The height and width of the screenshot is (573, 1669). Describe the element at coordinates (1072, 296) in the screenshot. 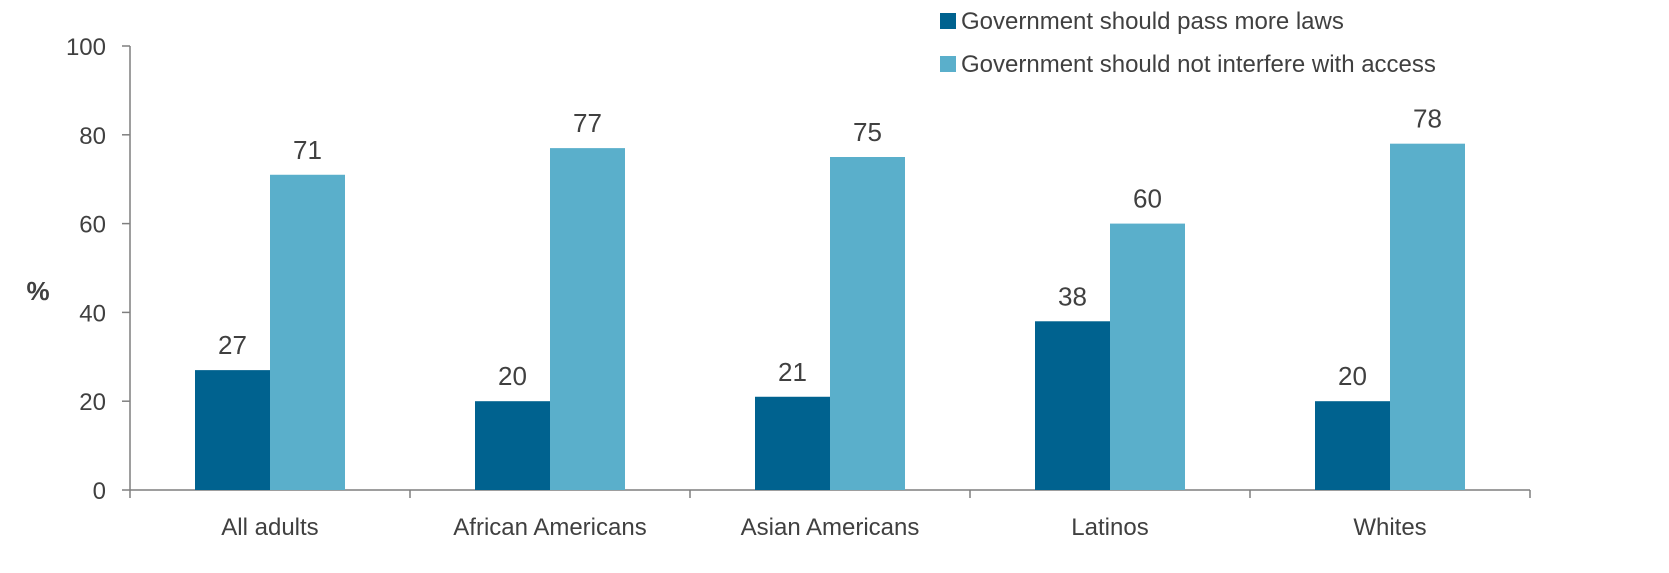

I see `bar-value-label: 38` at that location.